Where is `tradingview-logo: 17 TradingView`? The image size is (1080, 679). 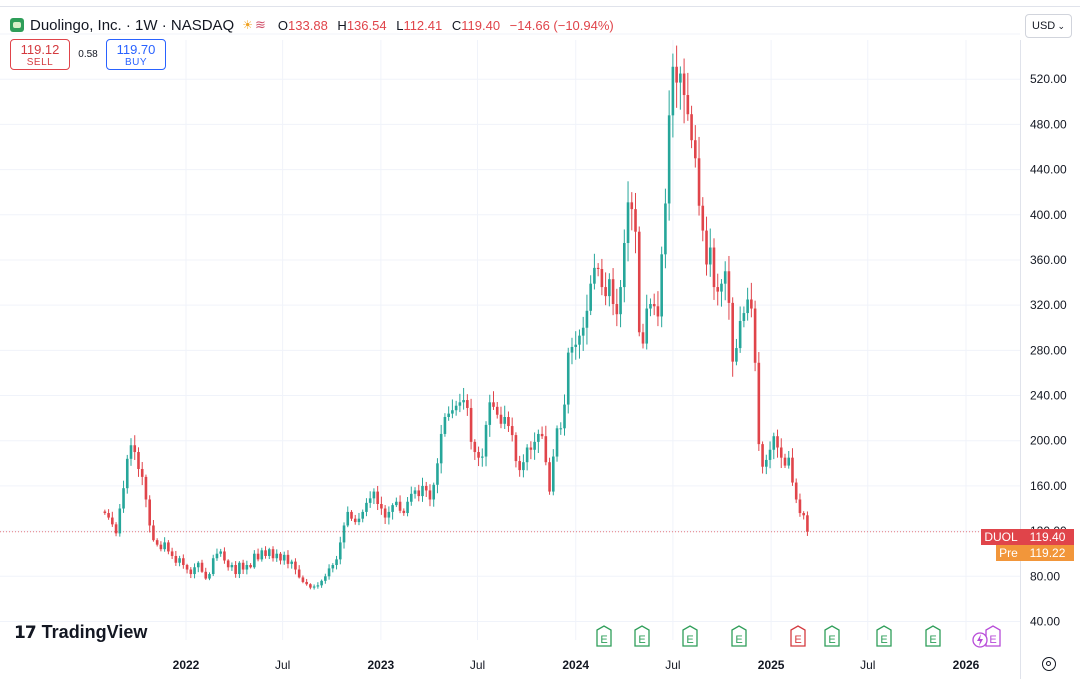 tradingview-logo: 17 TradingView is located at coordinates (80, 632).